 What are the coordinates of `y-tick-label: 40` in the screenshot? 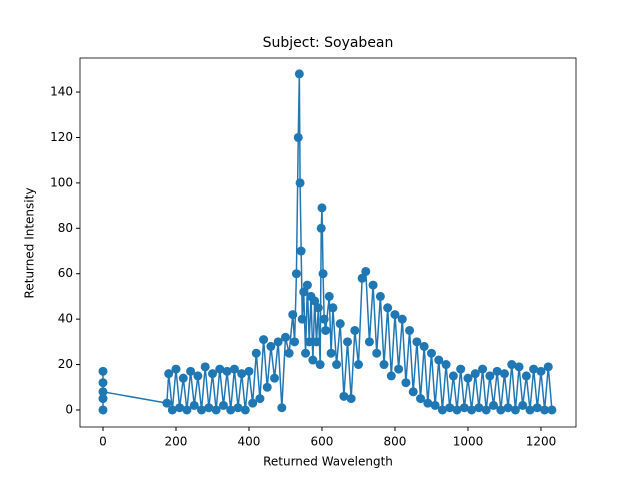 It's located at (65, 319).